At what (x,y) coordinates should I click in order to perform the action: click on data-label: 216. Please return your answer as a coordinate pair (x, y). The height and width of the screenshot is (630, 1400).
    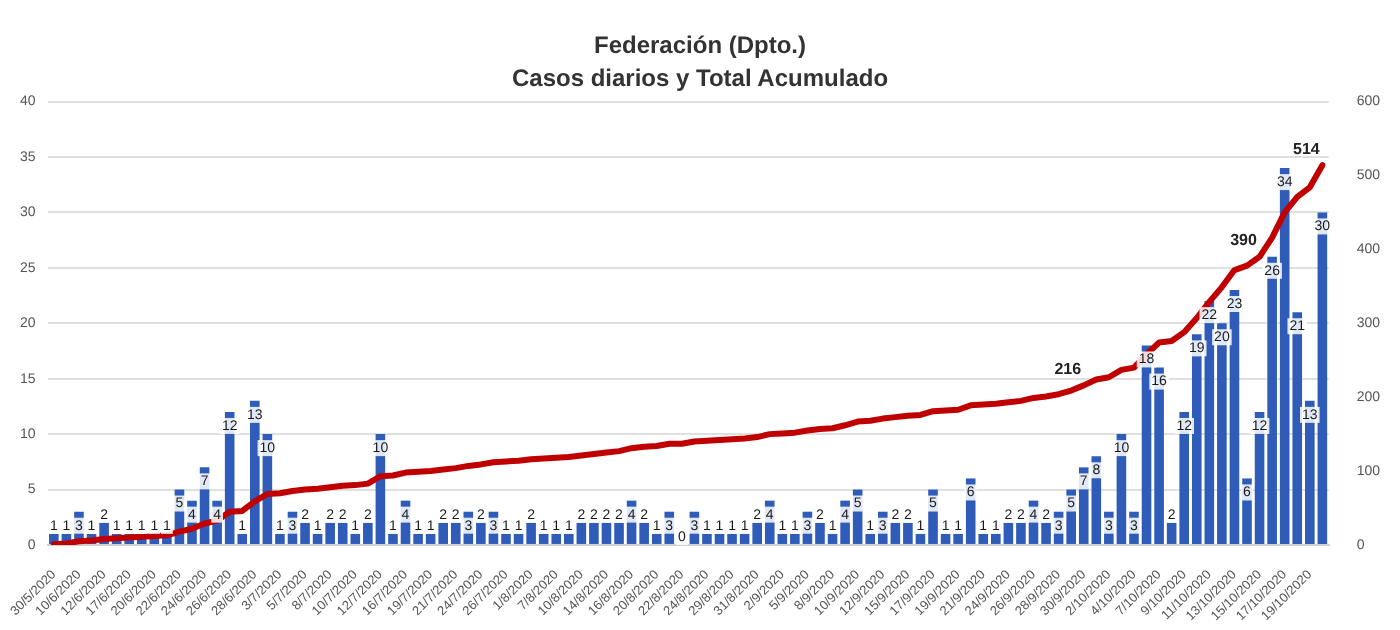
    Looking at the image, I should click on (1068, 368).